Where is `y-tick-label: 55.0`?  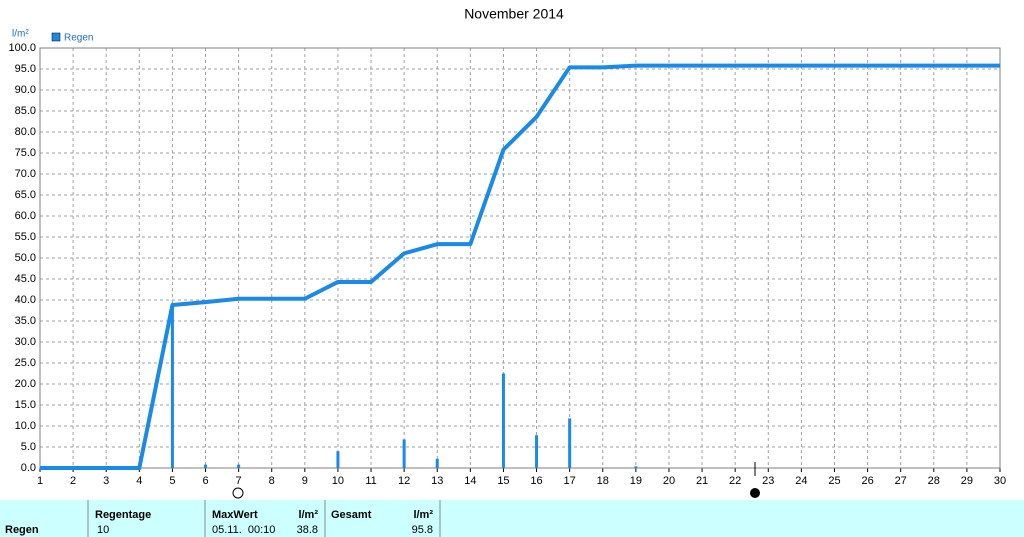 y-tick-label: 55.0 is located at coordinates (25, 237).